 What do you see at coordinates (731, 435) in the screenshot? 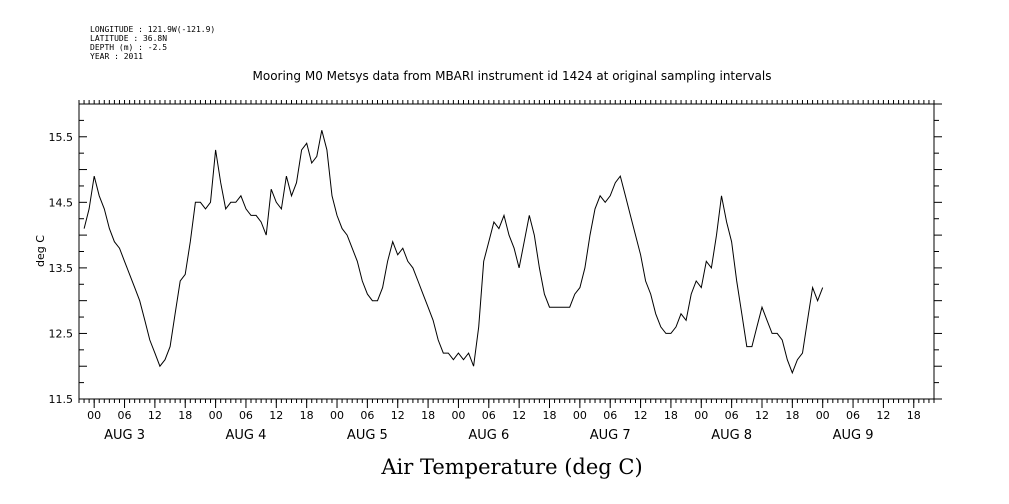
I see `x-day-label: AUG 8` at bounding box center [731, 435].